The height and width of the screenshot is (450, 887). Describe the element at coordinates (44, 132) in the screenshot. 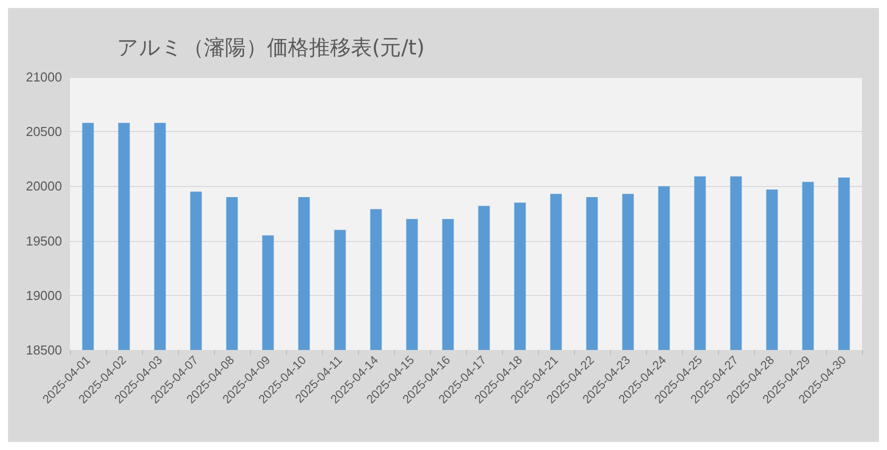

I see `y-tick-label: 20500` at that location.